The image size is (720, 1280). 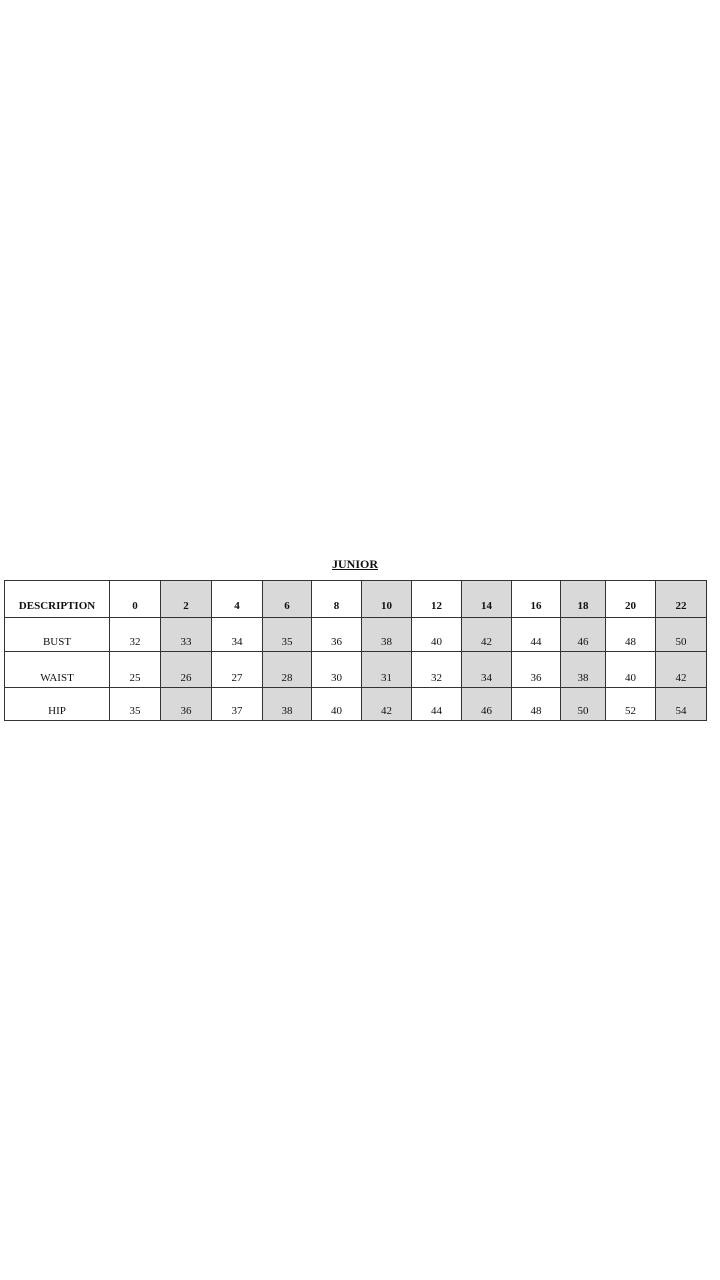 I want to click on table-title: JUNIOR, so click(x=354, y=564).